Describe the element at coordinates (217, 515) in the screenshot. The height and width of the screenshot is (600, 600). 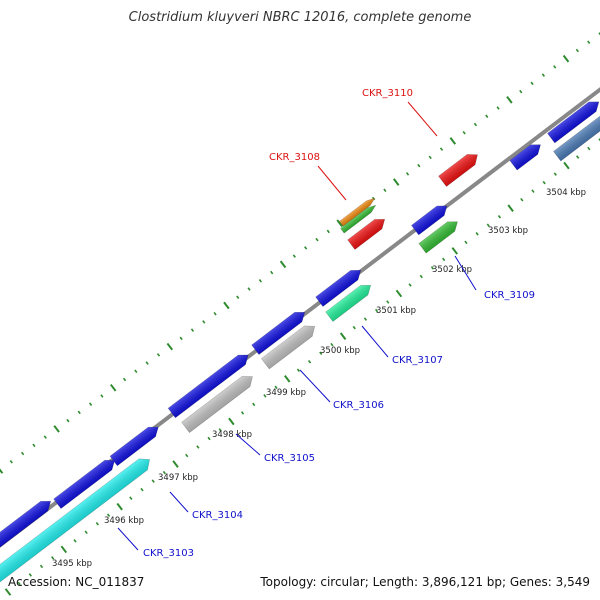
I see `gene-label: CKR_3104` at that location.